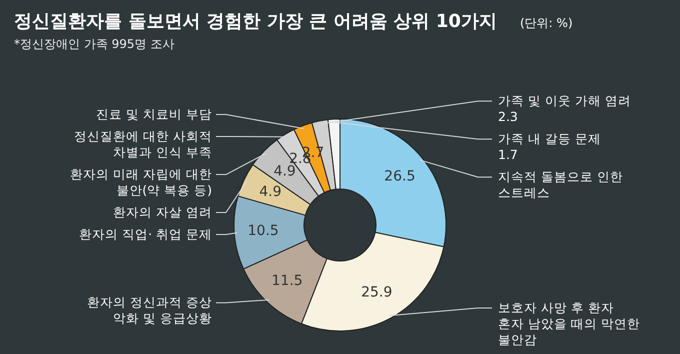 The image size is (680, 354). What do you see at coordinates (94, 44) in the screenshot?
I see `chart-subtitle: *정신장애인 가족 995명 조사` at bounding box center [94, 44].